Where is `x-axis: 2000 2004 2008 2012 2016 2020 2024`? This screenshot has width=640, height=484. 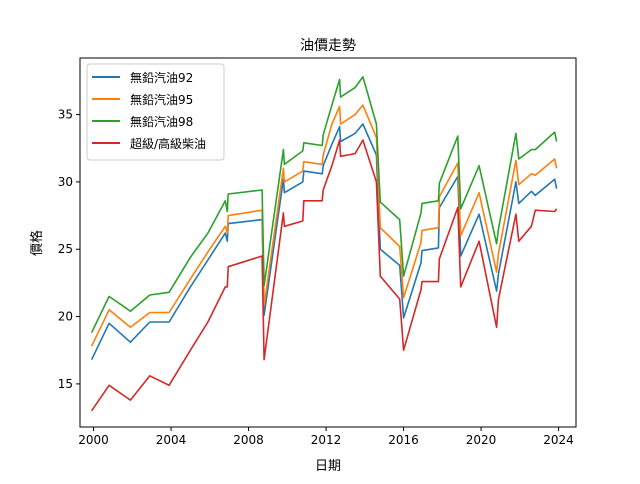 x-axis: 2000 2004 2008 2012 2016 2020 2024 is located at coordinates (326, 437).